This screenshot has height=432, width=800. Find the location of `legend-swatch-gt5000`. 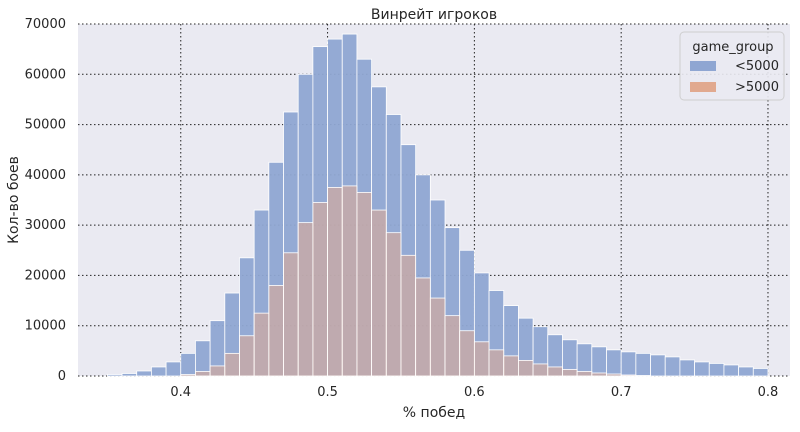

legend-swatch-gt5000 is located at coordinates (703, 87).